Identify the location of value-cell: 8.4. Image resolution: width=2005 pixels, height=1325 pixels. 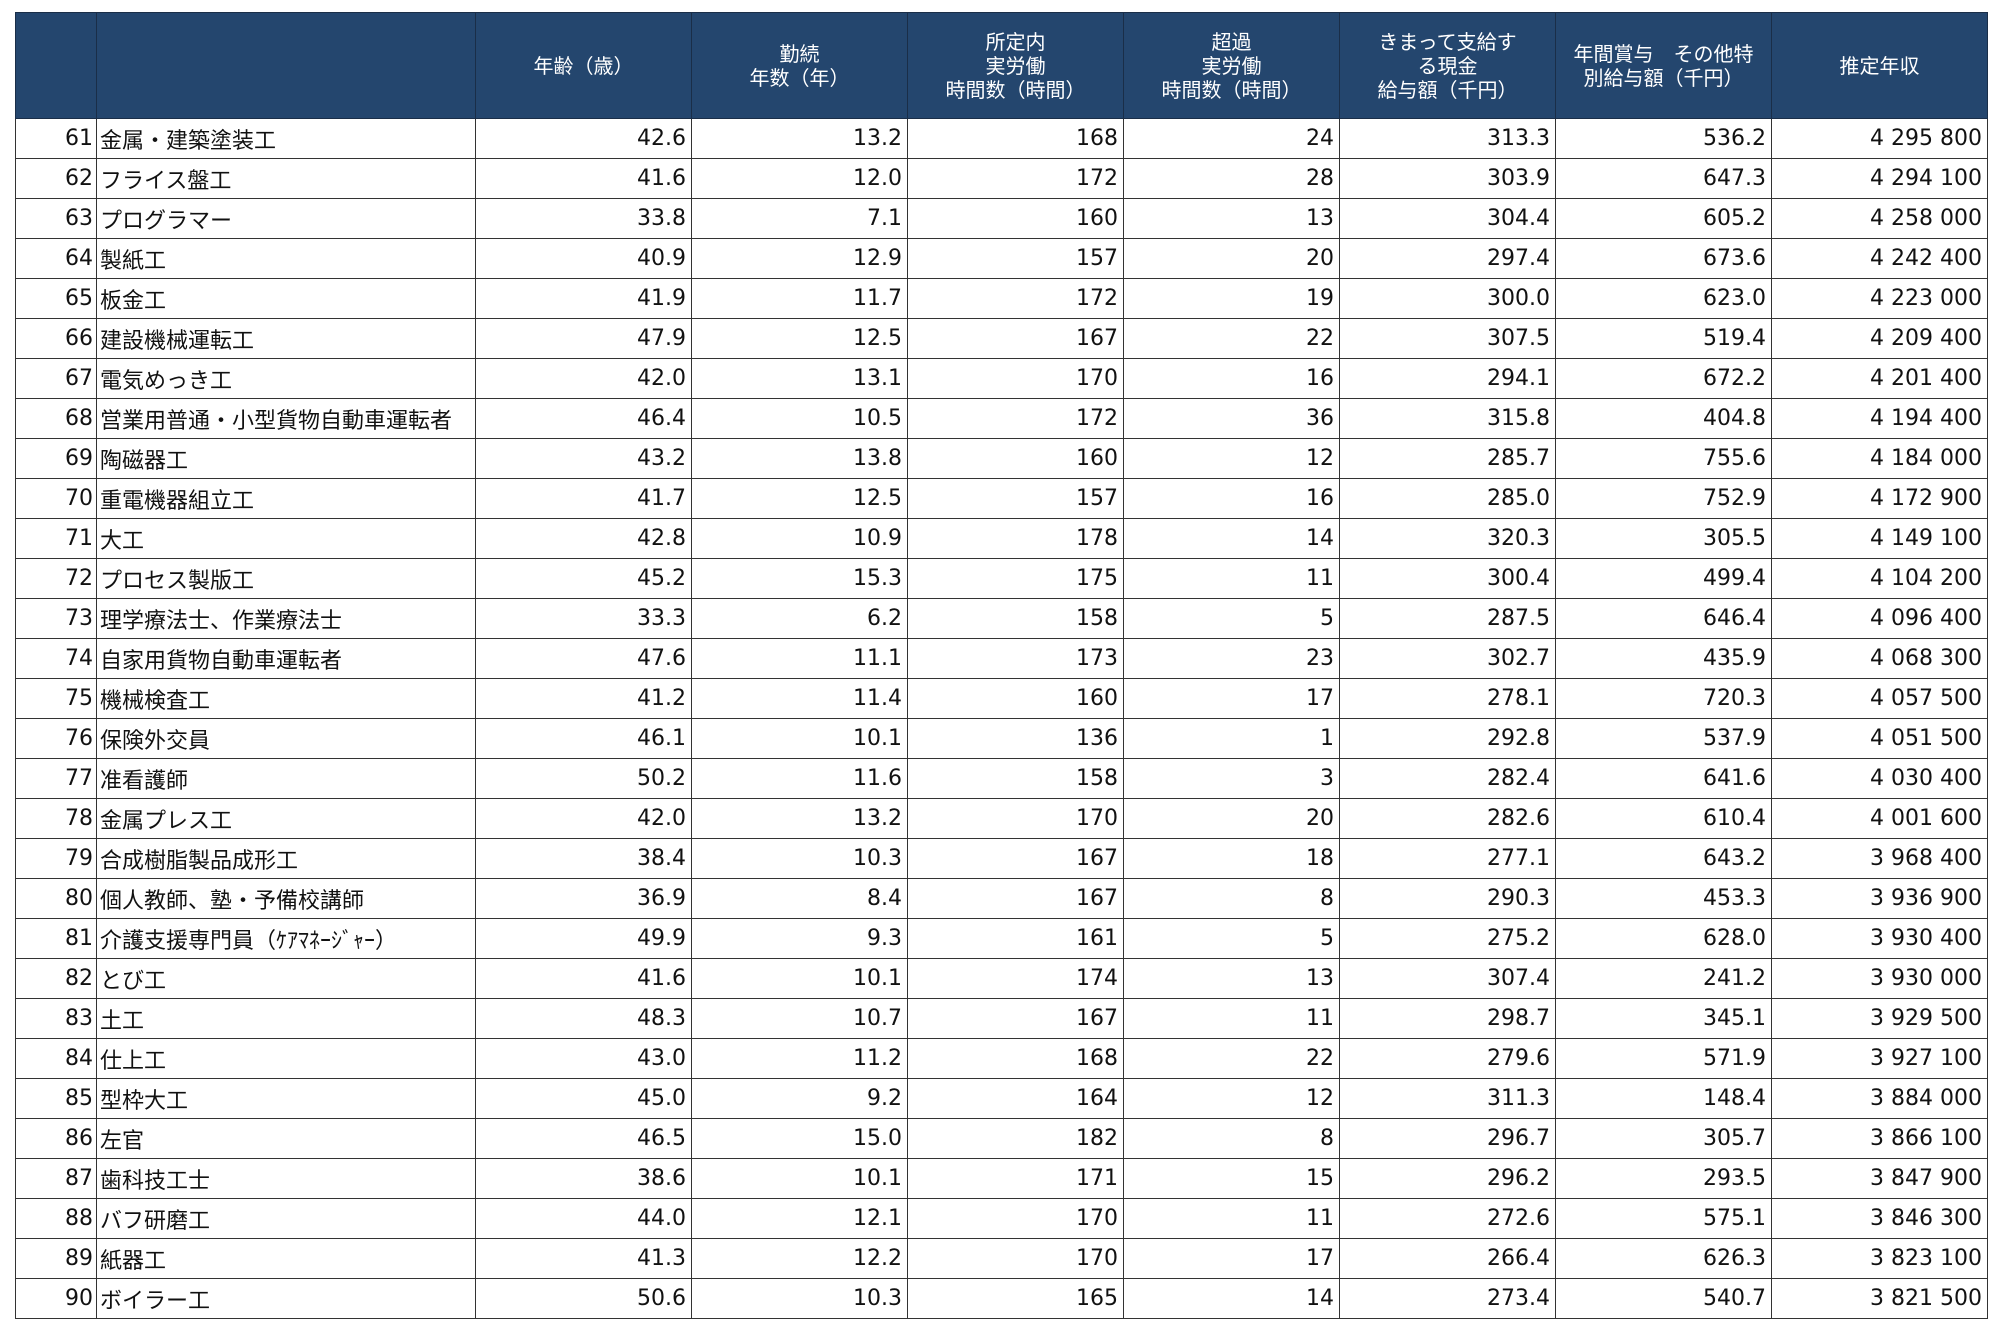
(799, 898).